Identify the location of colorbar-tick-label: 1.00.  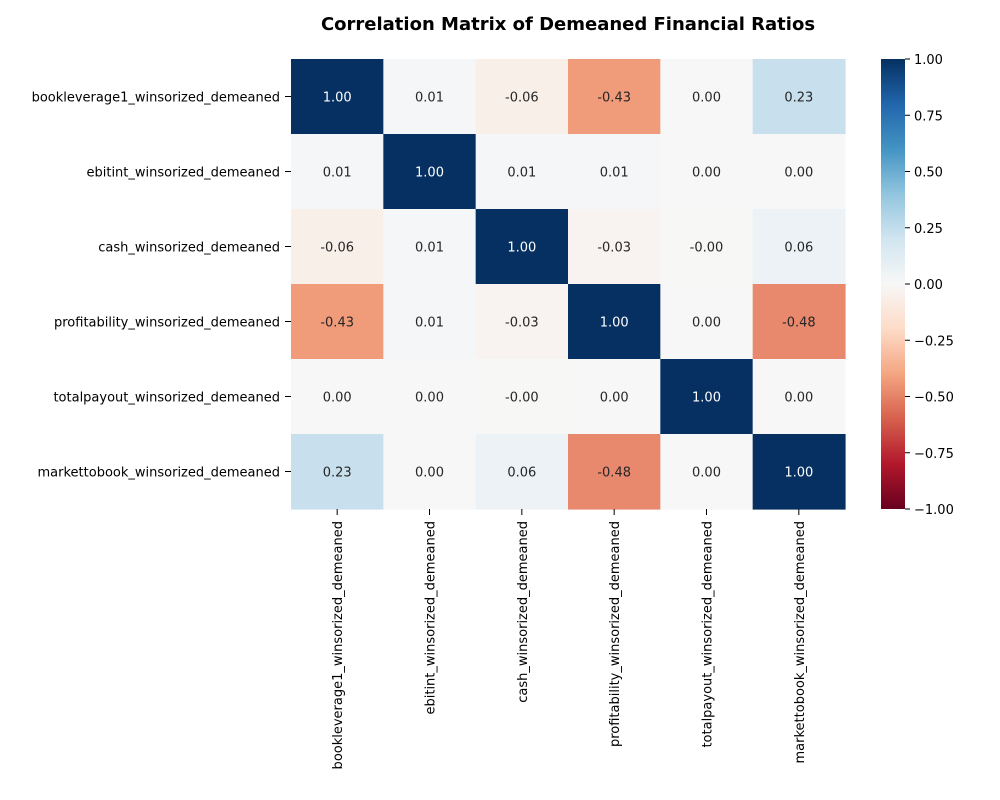
(928, 60).